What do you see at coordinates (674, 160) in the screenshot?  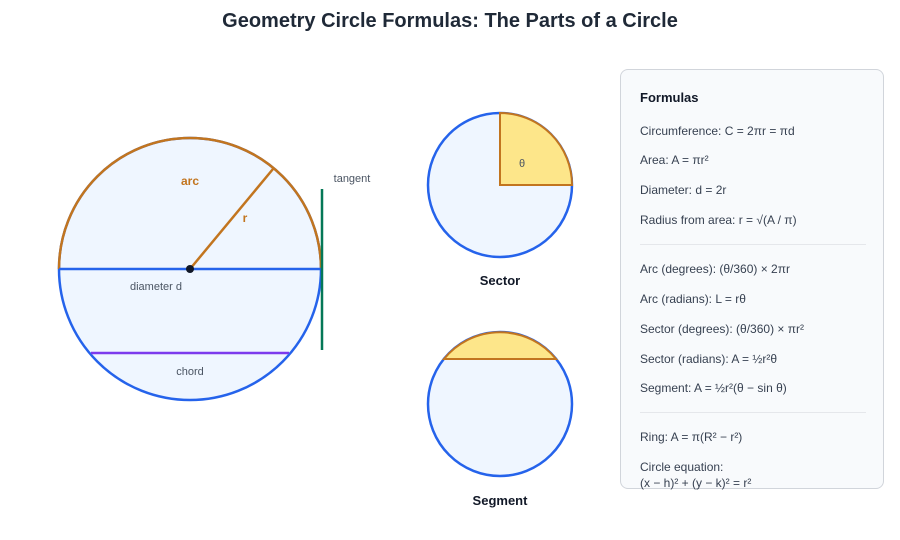 I see `formula-area: Area: A = πr²` at bounding box center [674, 160].